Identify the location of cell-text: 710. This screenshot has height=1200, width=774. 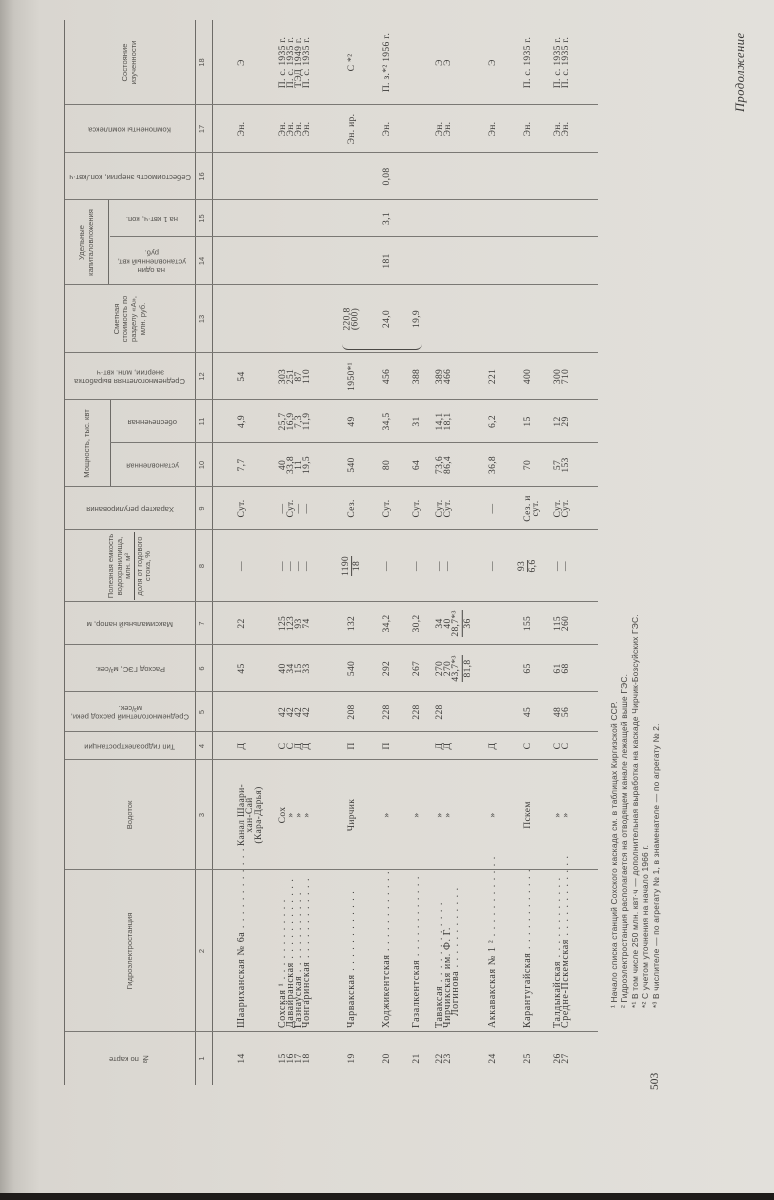
(565, 376).